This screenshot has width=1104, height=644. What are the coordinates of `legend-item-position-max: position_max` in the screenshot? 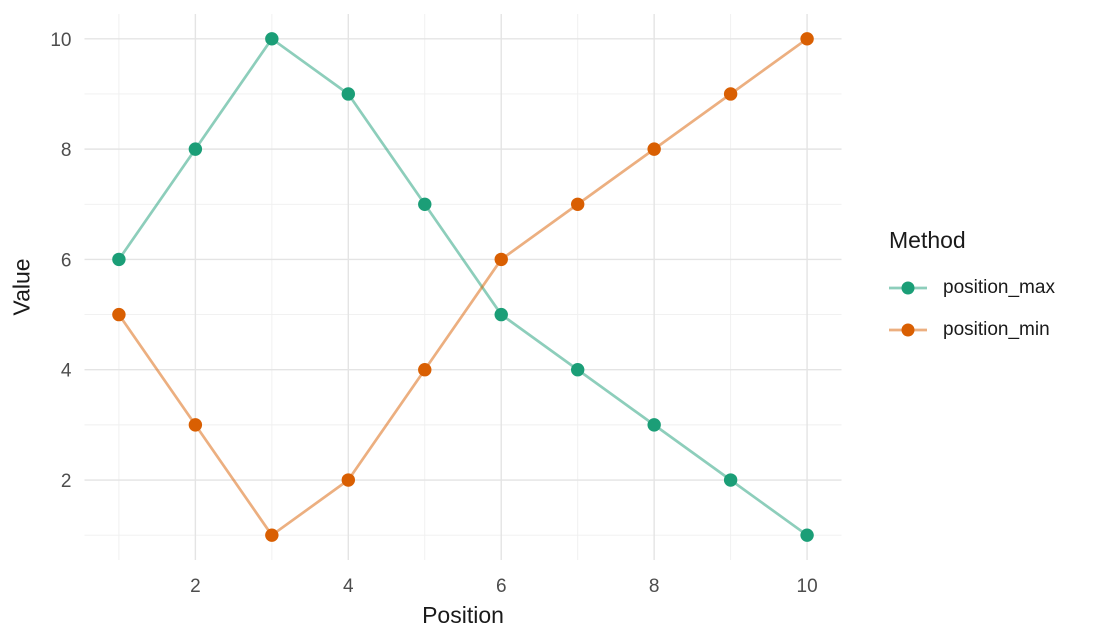 It's located at (972, 288).